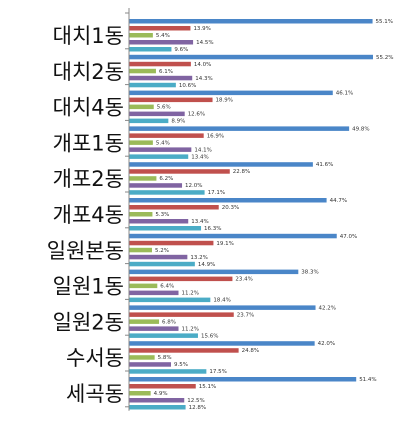  Describe the element at coordinates (216, 193) in the screenshot. I see `data-label: 17.1%` at that location.